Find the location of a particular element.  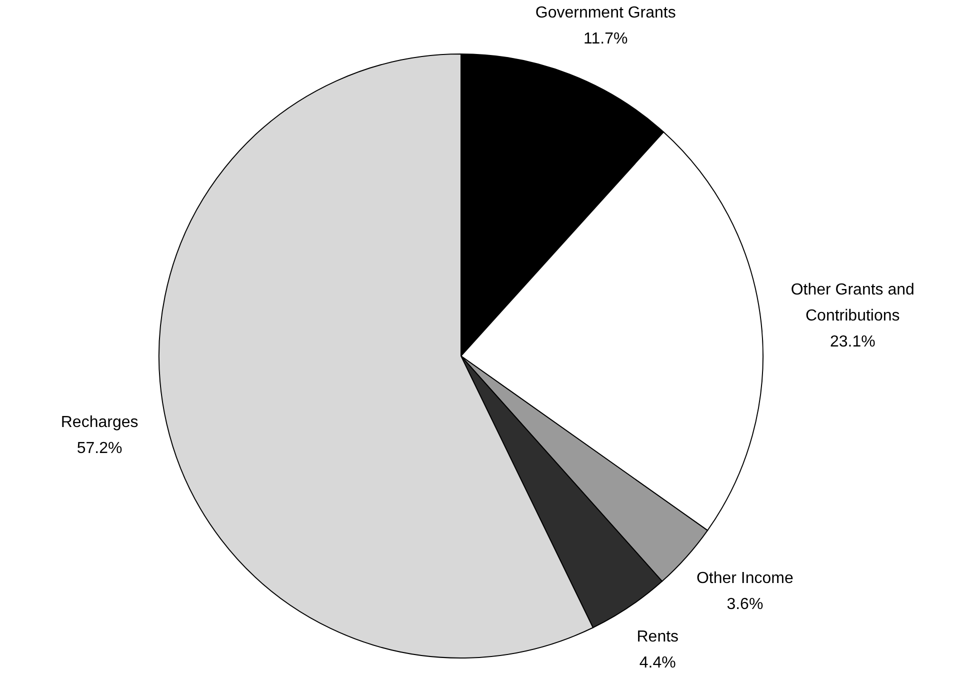

slice-label: Other Grants and Contributions is located at coordinates (852, 302).